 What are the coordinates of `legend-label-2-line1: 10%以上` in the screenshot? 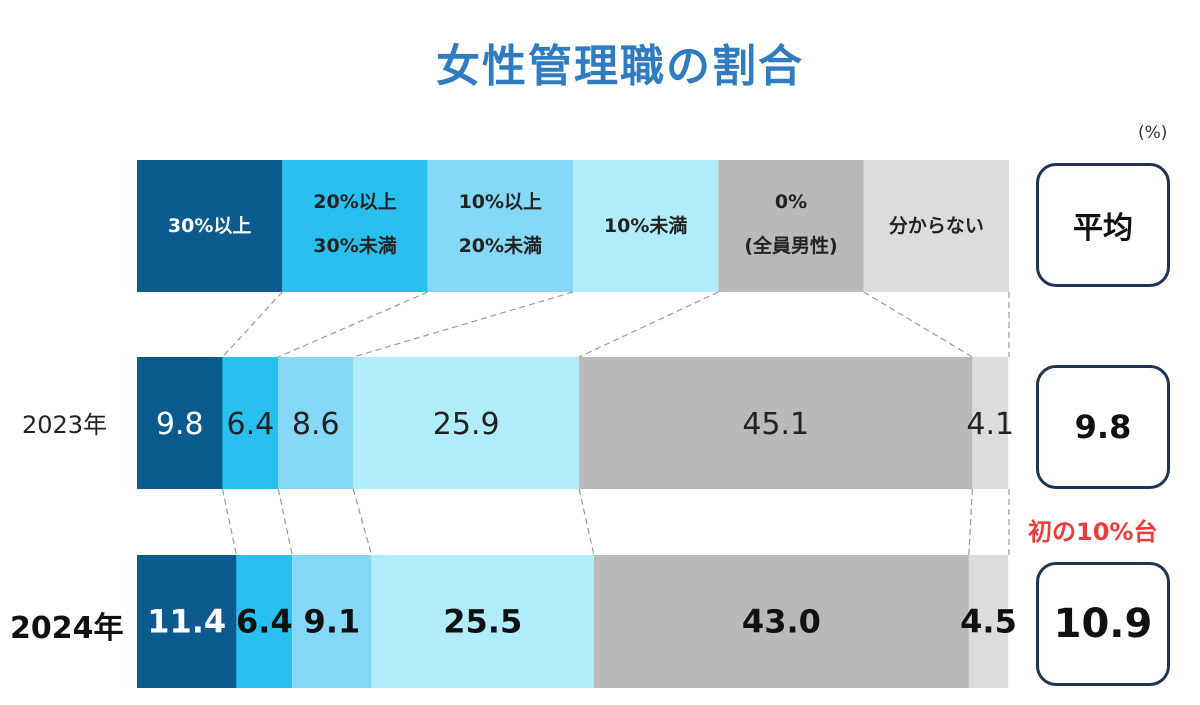 It's located at (500, 202).